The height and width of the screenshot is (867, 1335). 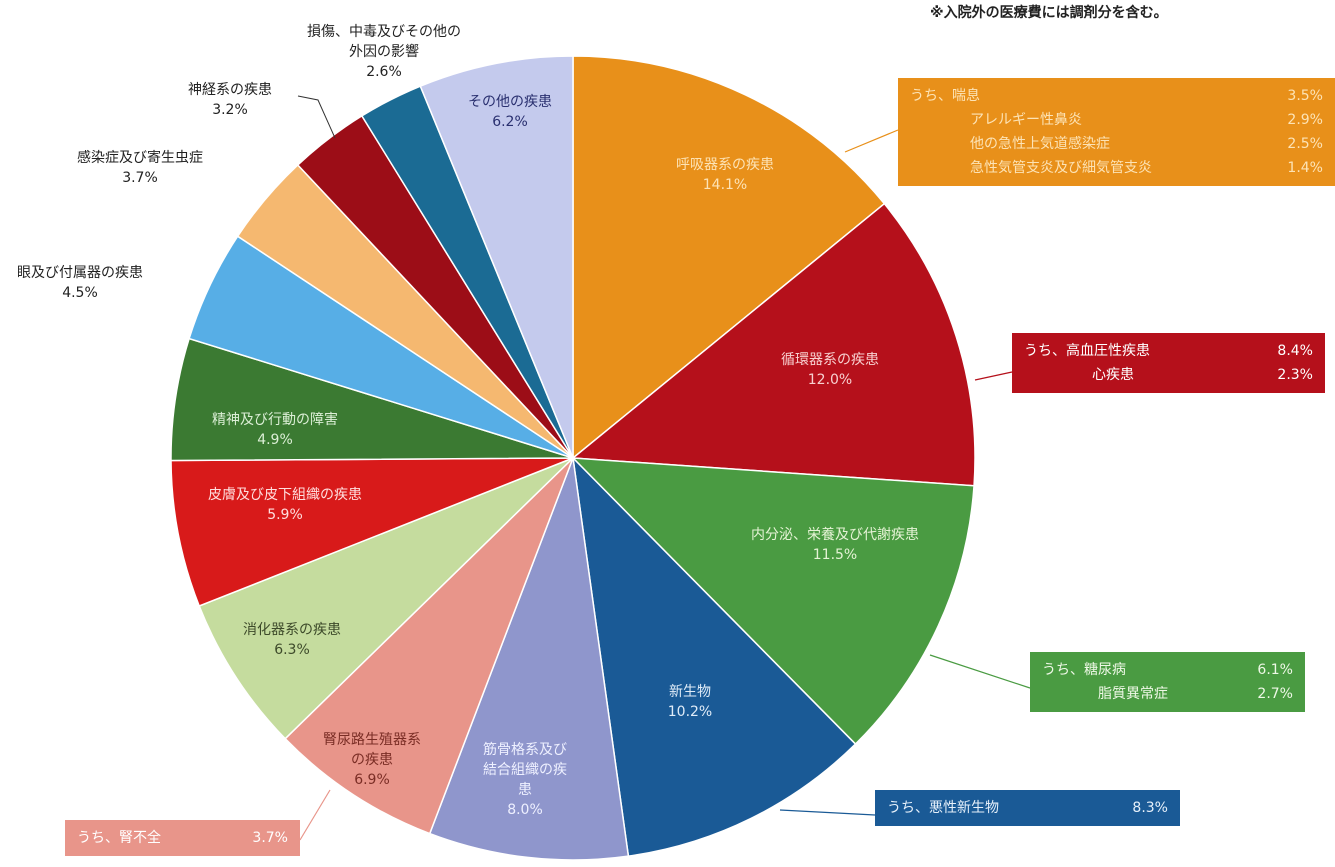 I want to click on slice-label: 精神及び行動の障害 4.9%, so click(x=275, y=430).